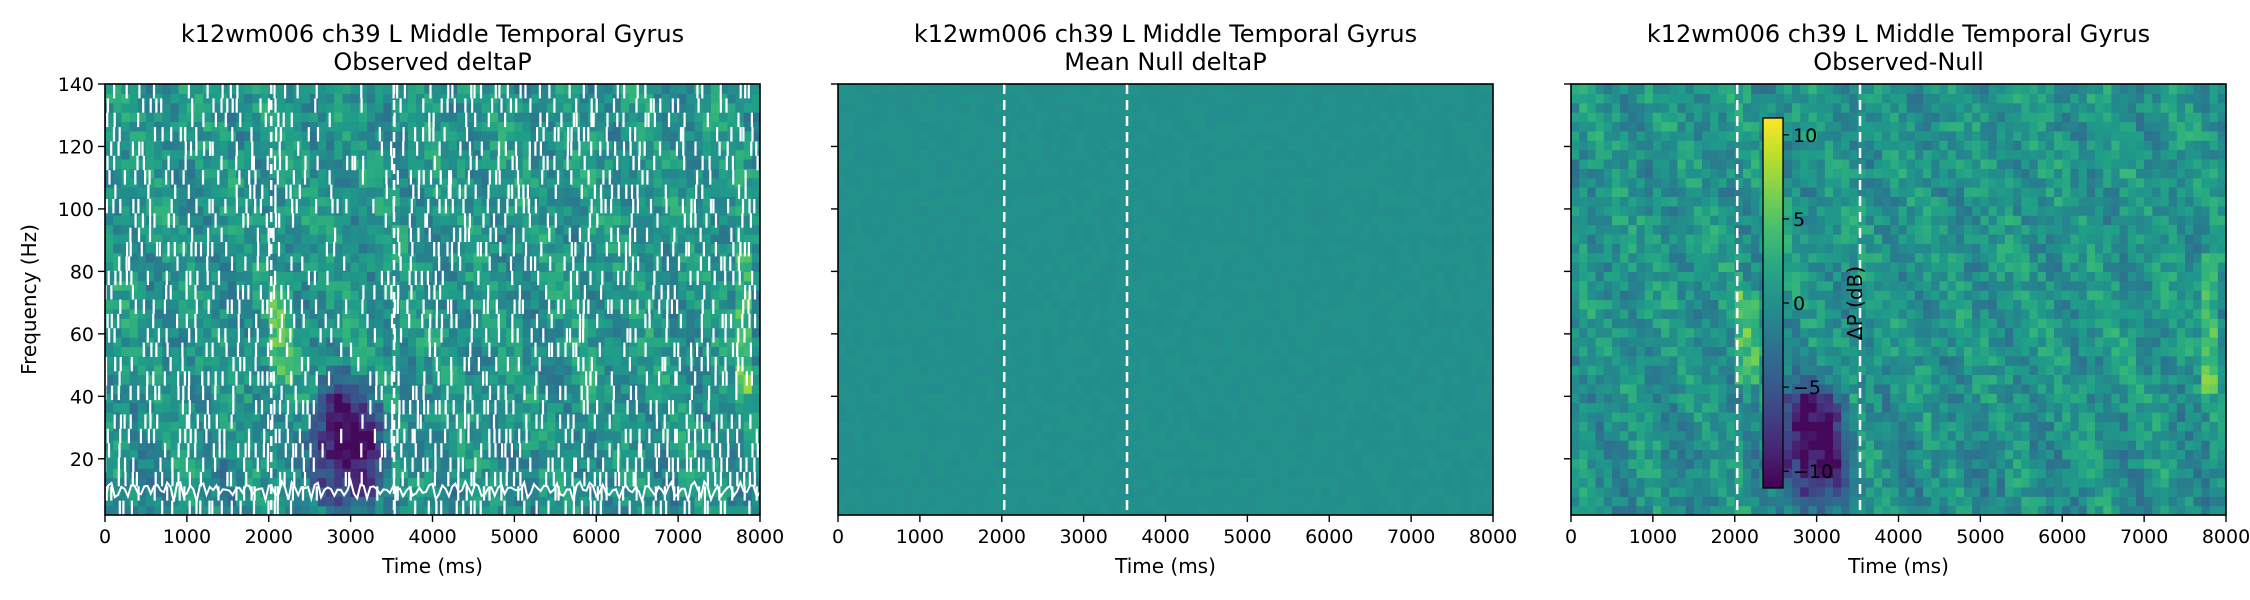  I want to click on chart-subtitle: Observed-Null, so click(1898, 62).